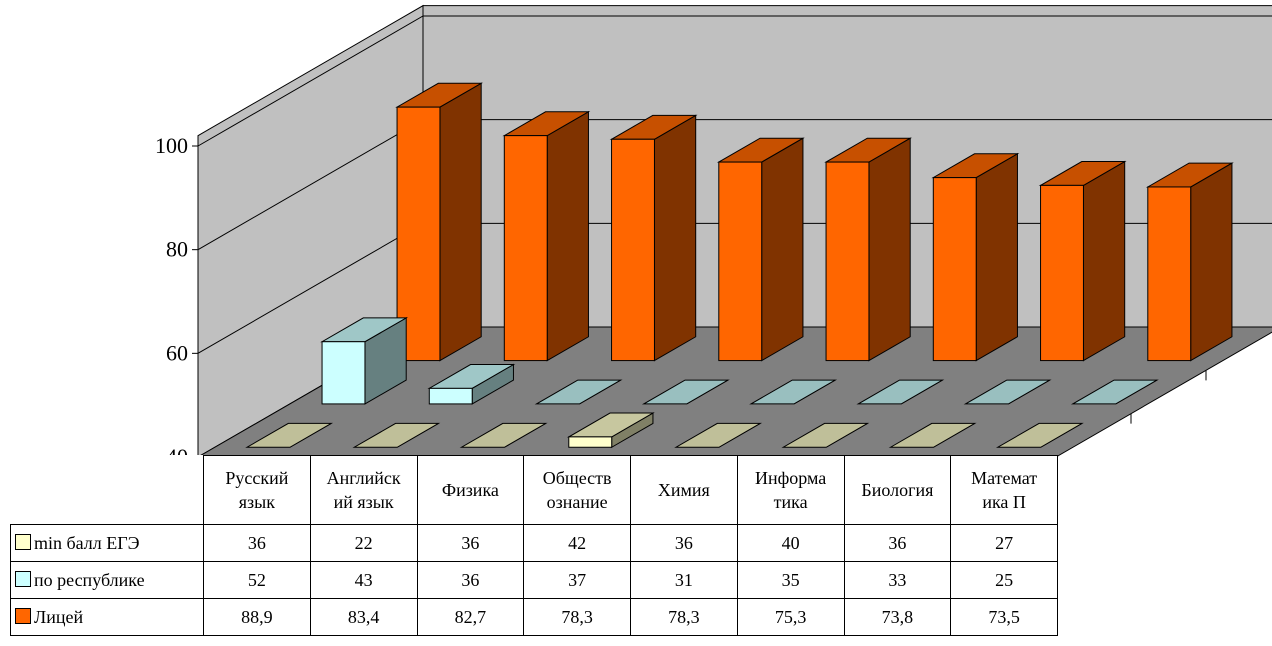  I want to click on category-label: Физика, so click(470, 490).